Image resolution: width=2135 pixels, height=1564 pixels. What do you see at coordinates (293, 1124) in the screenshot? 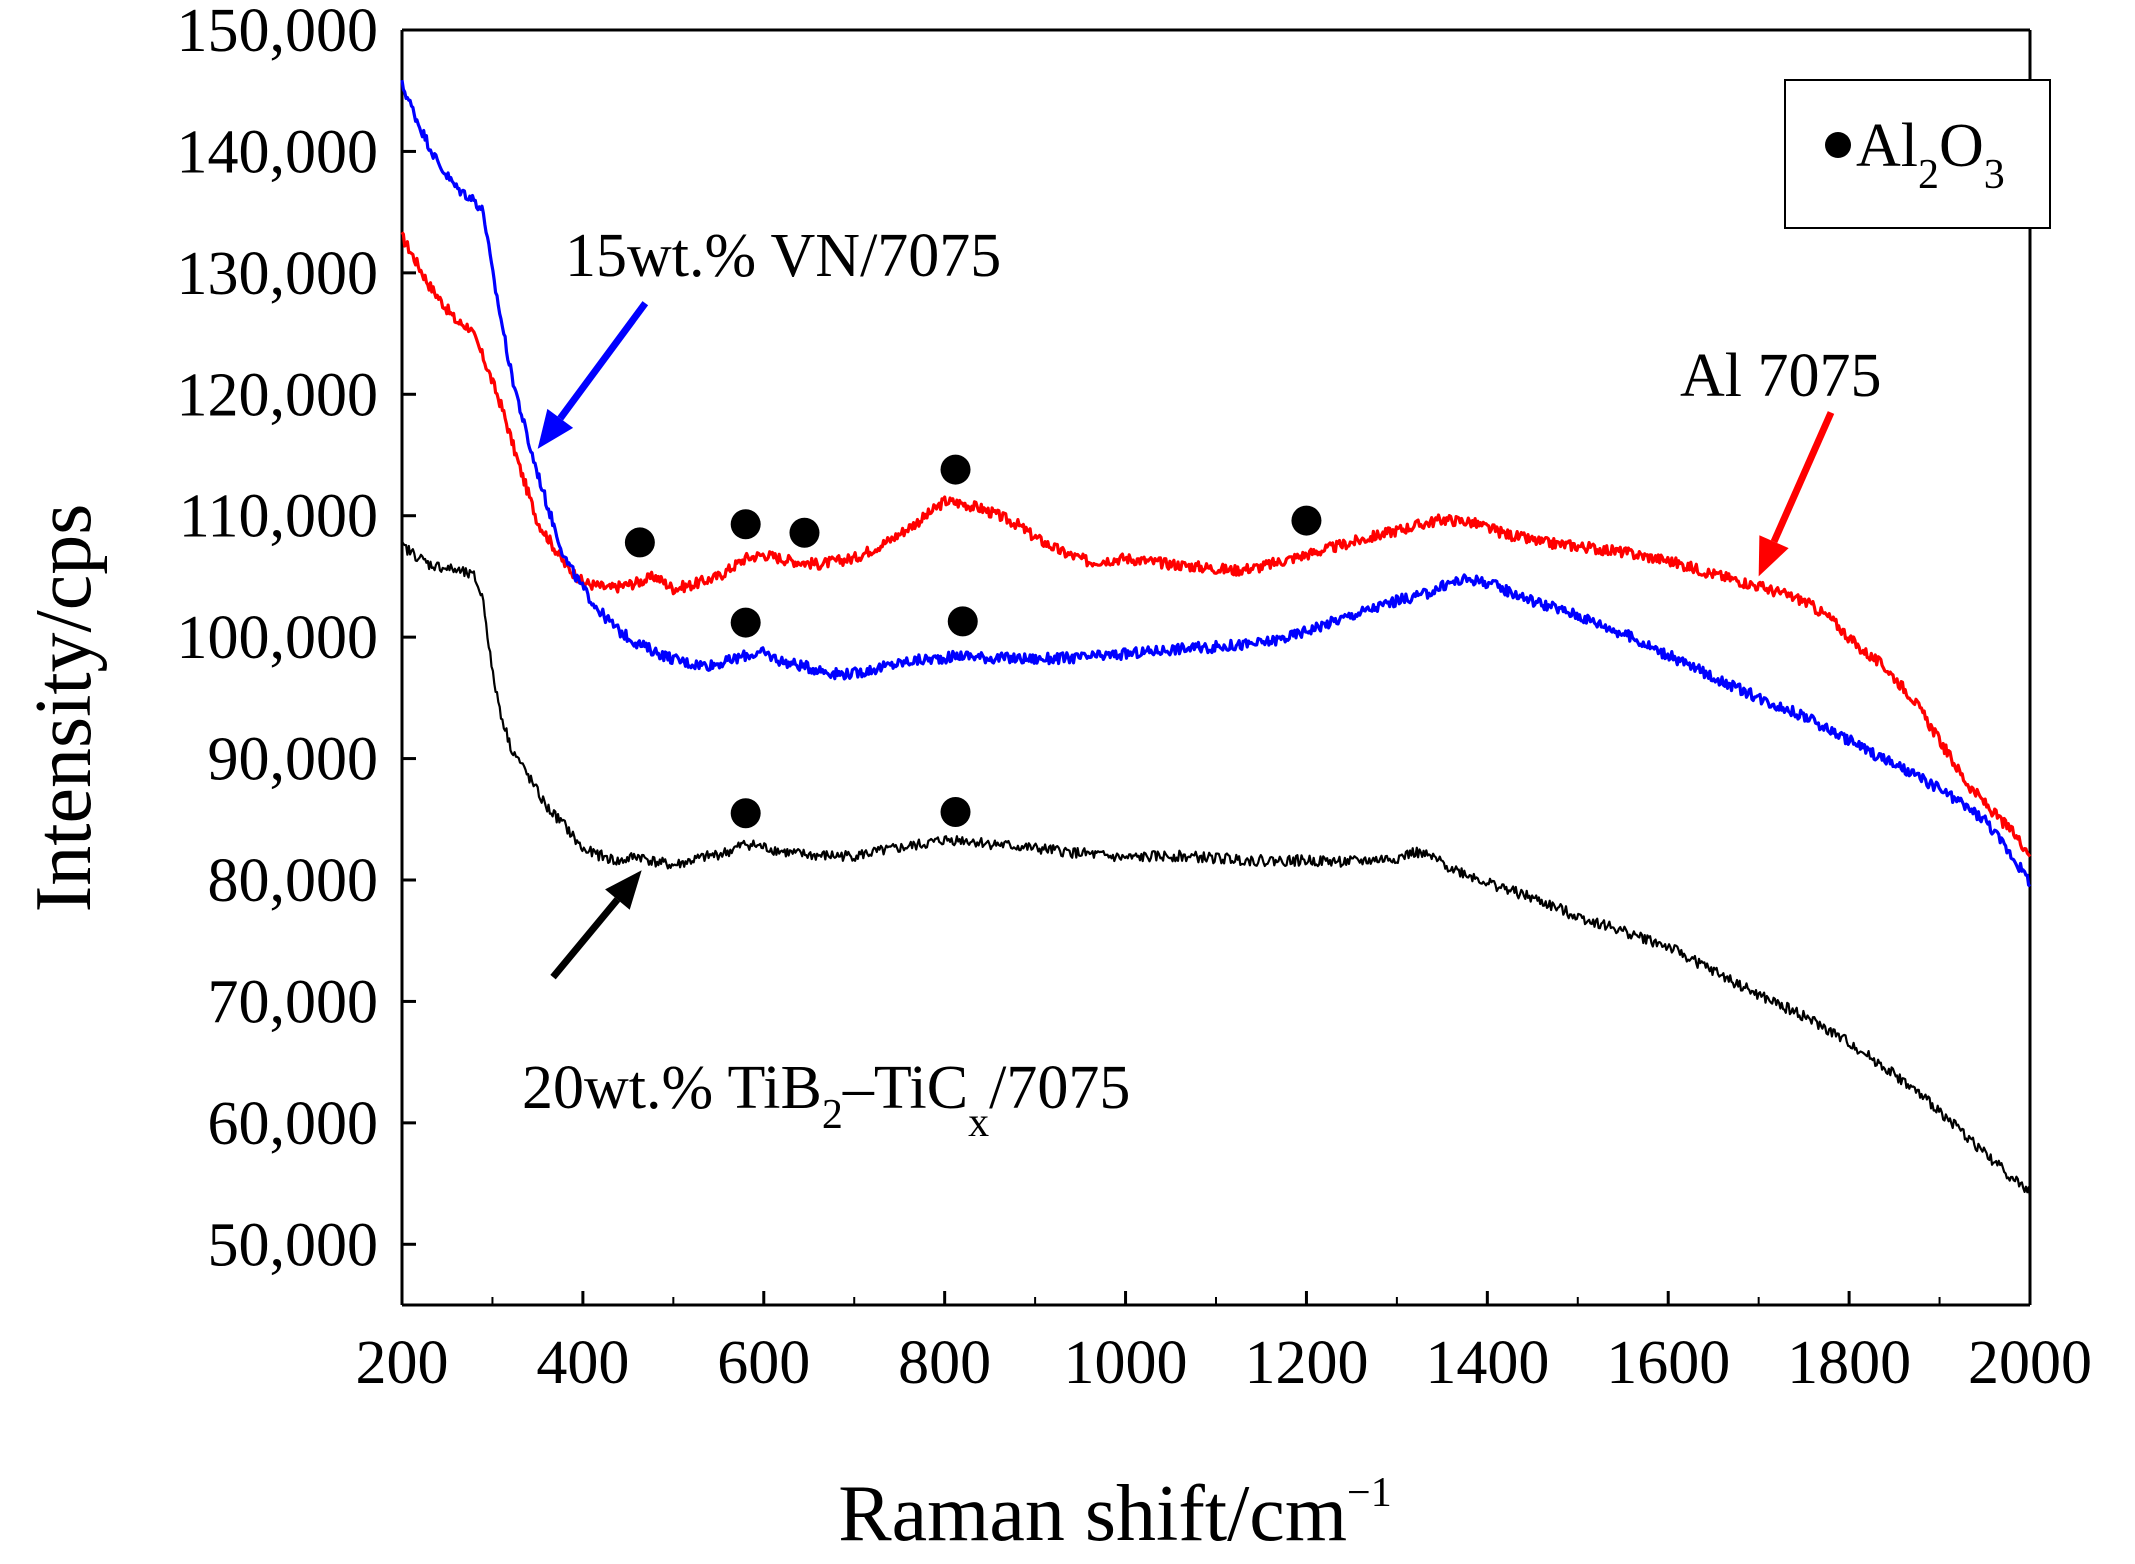
I see `y-tick-label: 60,000` at bounding box center [293, 1124].